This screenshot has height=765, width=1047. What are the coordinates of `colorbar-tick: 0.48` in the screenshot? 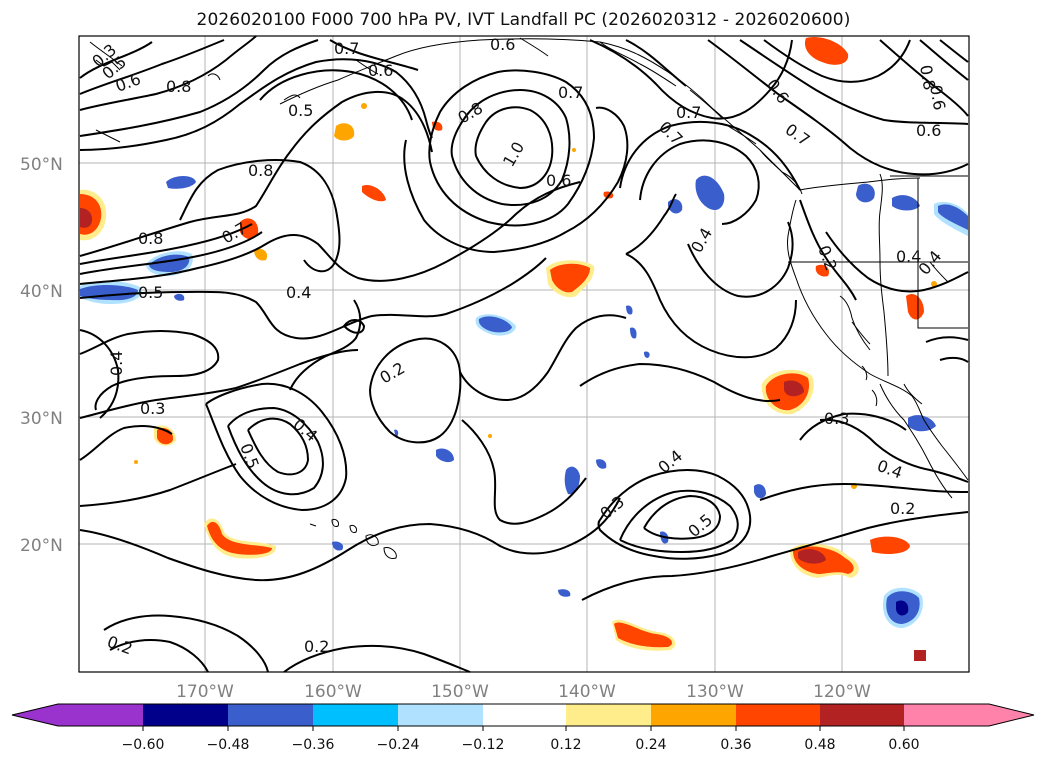 It's located at (819, 745).